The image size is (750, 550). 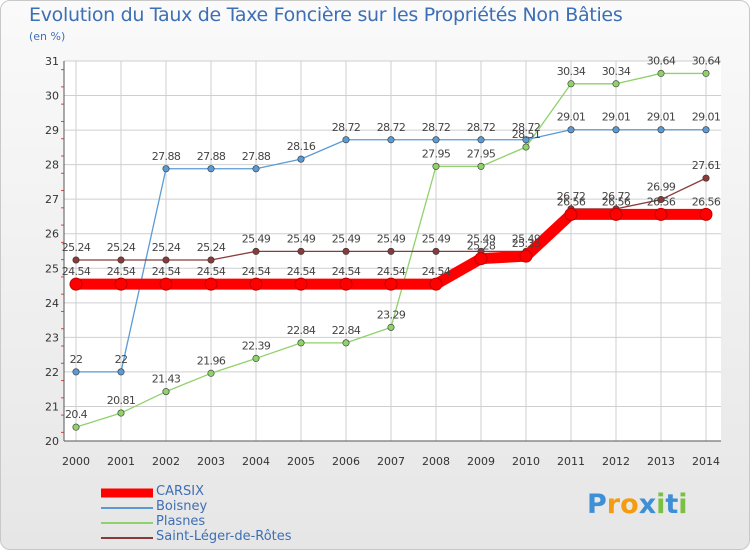 What do you see at coordinates (391, 314) in the screenshot?
I see `data-label: 23.29` at bounding box center [391, 314].